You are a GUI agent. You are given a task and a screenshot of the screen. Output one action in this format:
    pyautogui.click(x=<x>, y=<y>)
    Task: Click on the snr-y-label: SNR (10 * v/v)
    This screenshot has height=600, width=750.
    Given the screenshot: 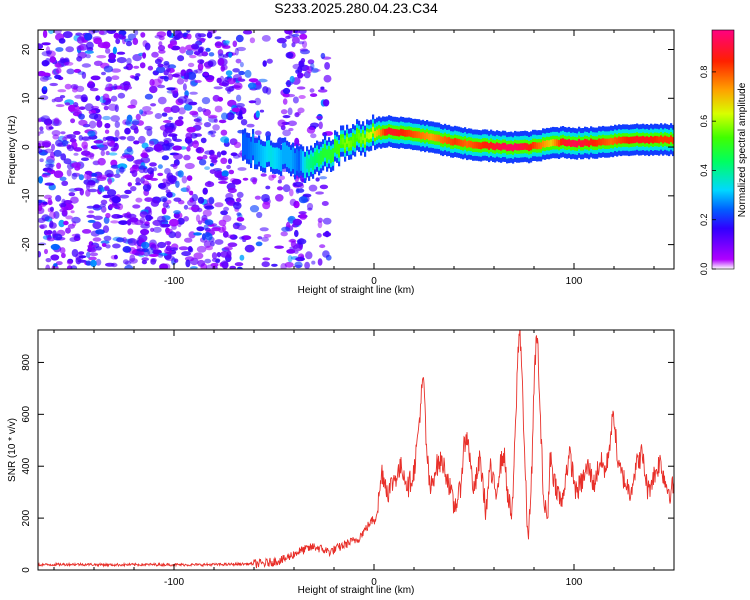 What is the action you would take?
    pyautogui.click(x=12, y=450)
    